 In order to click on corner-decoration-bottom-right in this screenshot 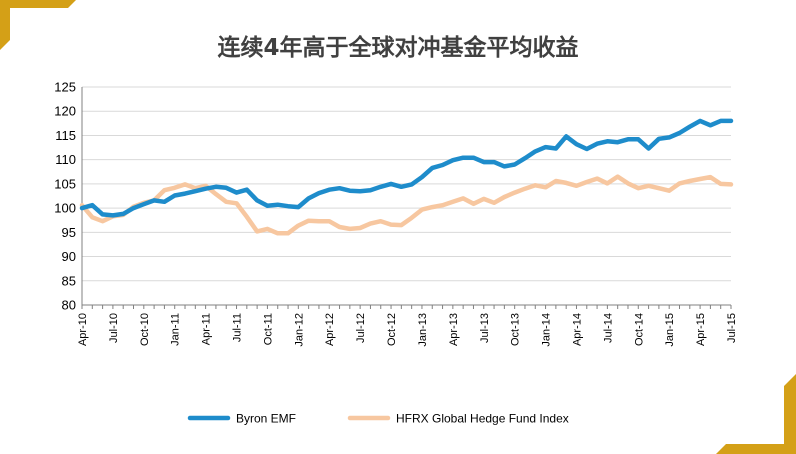, I will do `click(756, 414)`.